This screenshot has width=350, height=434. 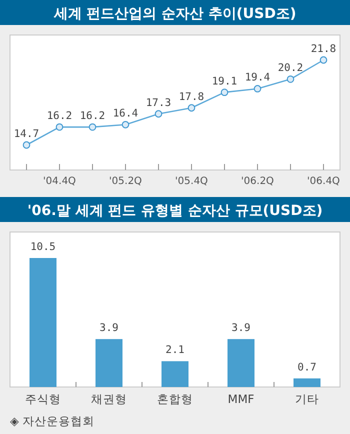 What do you see at coordinates (191, 181) in the screenshot?
I see `x-tick-label: '05.4Q` at bounding box center [191, 181].